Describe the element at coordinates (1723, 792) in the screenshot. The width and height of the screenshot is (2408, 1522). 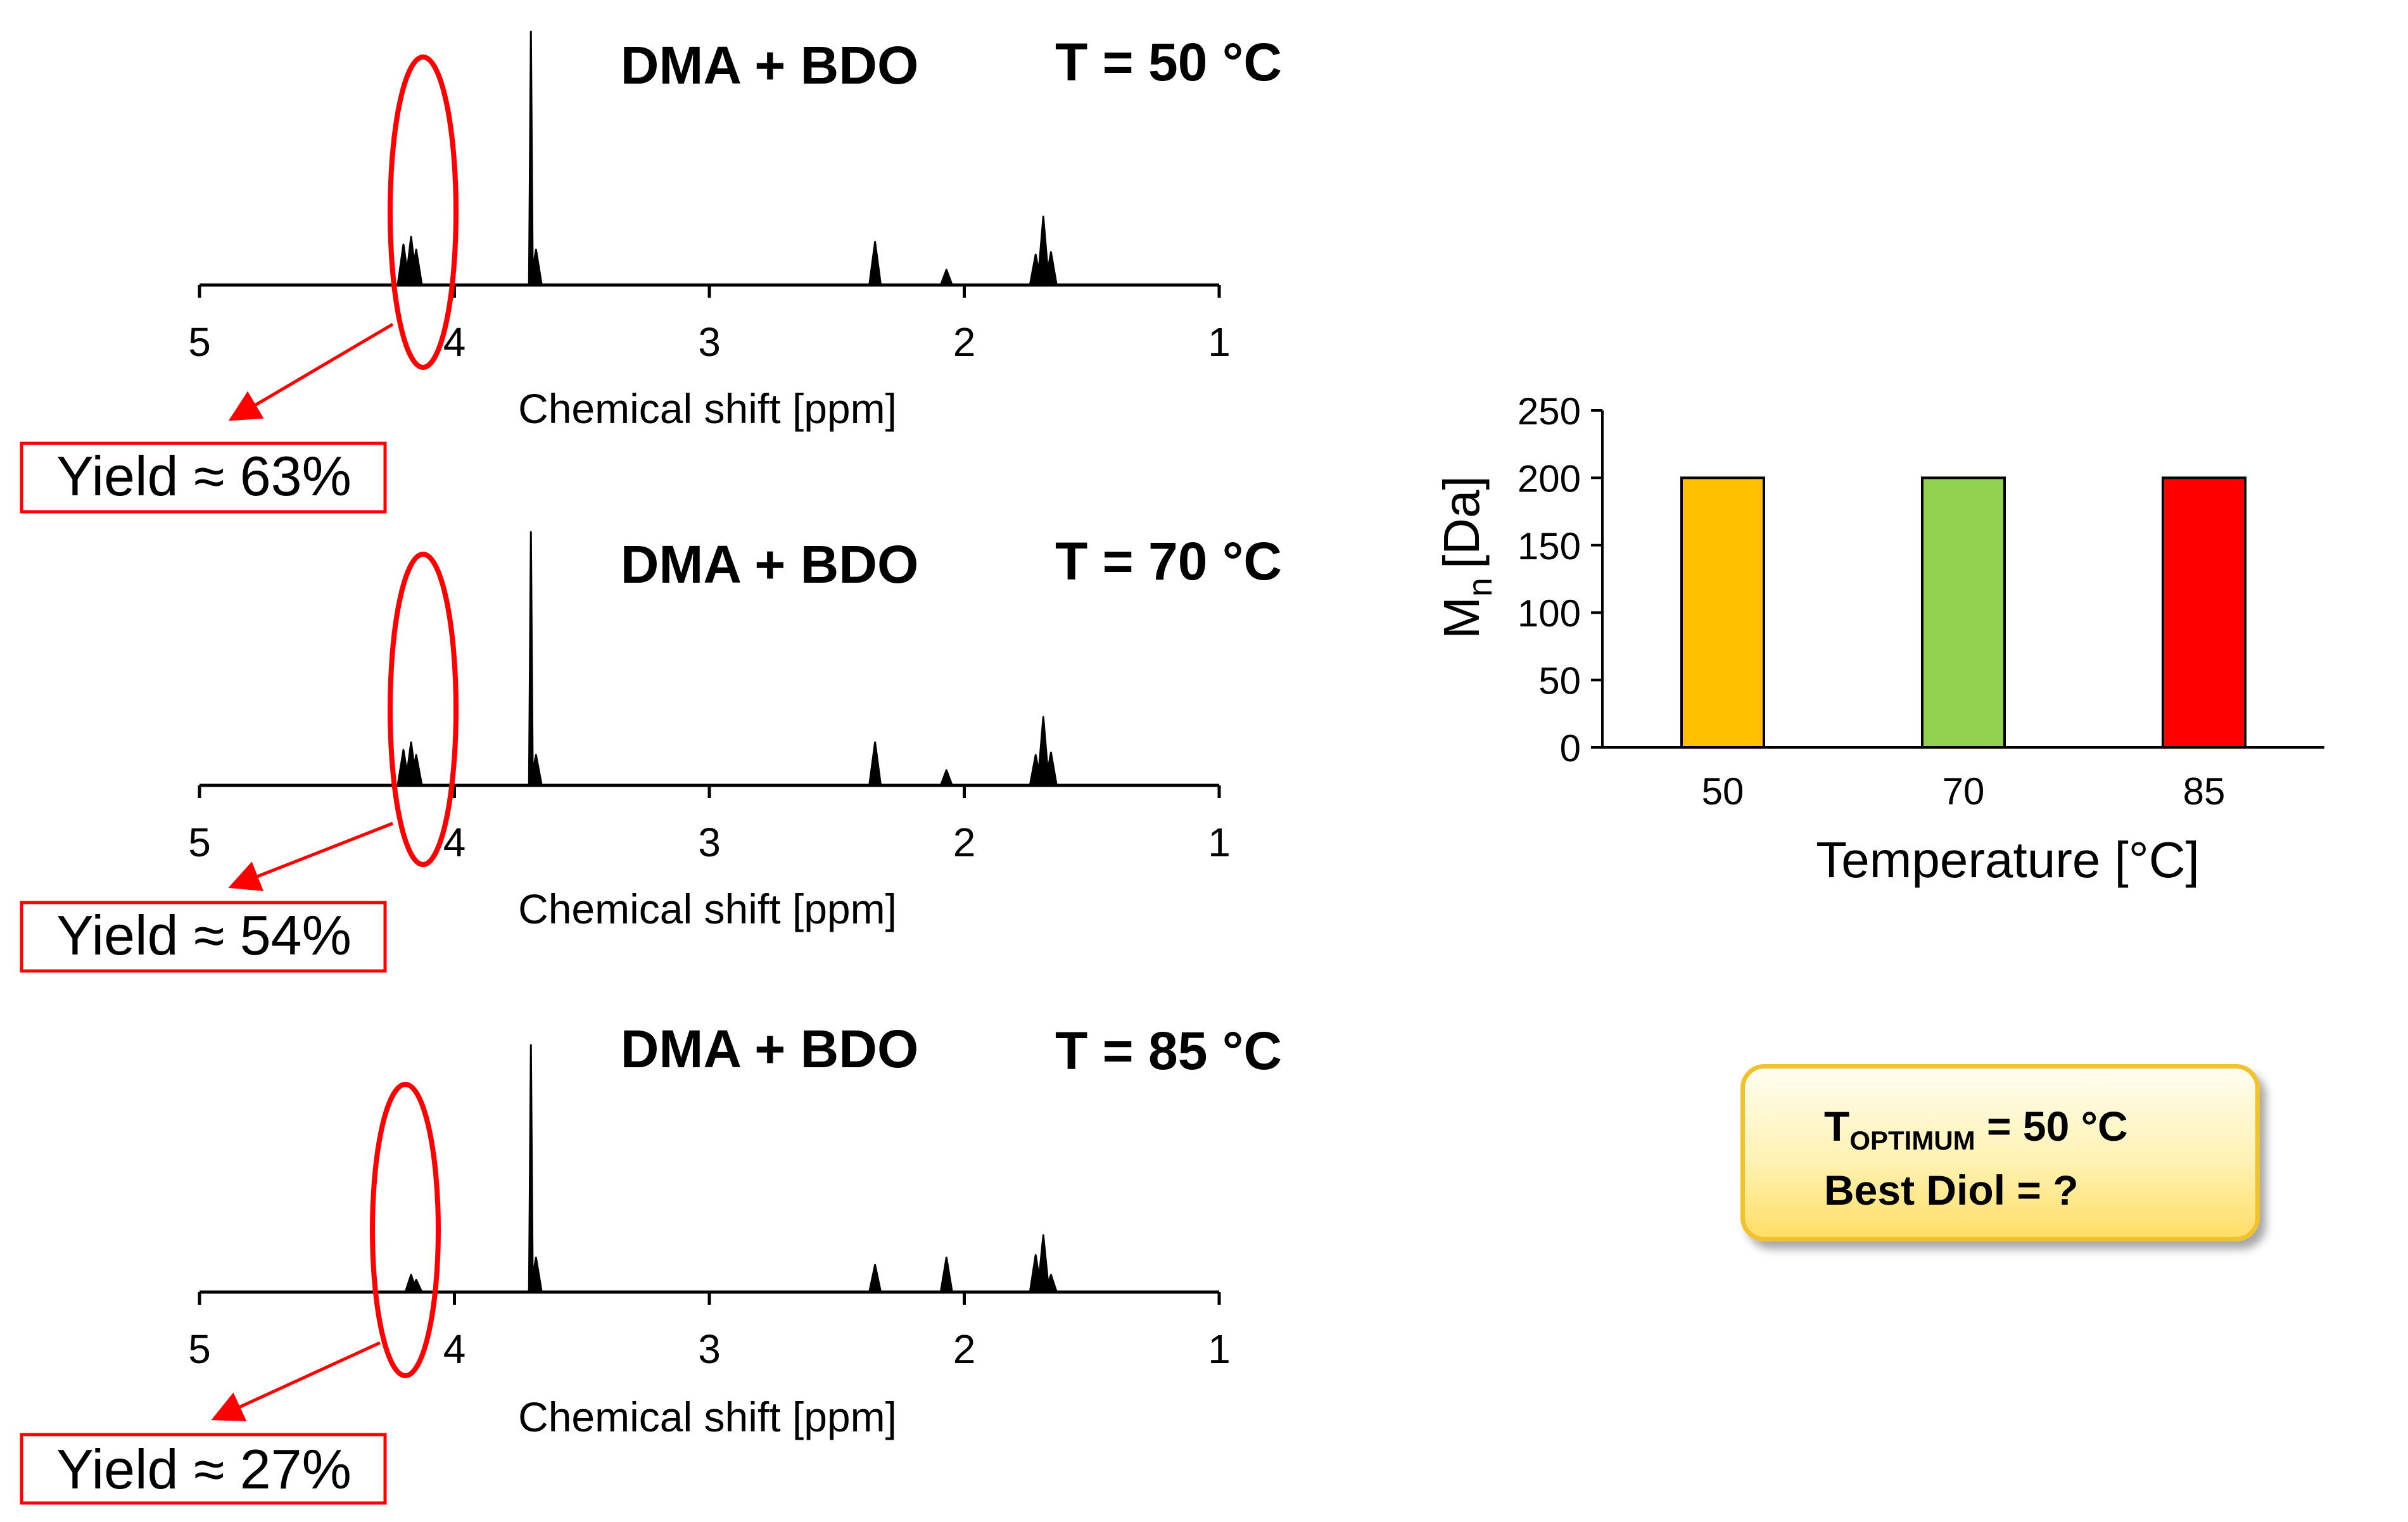
I see `x-tick-label: 50` at that location.